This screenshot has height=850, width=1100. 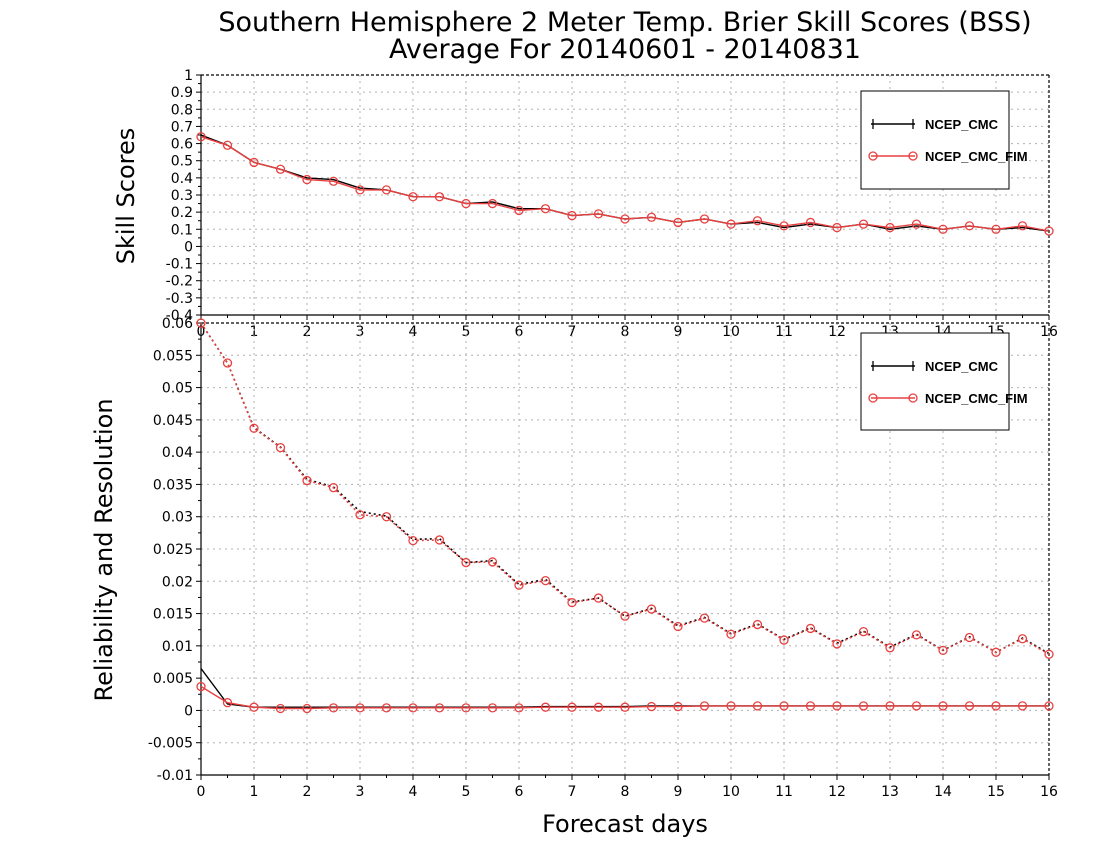 I want to click on bottom-panel-y-label: Reliability and Resolution, so click(x=104, y=549).